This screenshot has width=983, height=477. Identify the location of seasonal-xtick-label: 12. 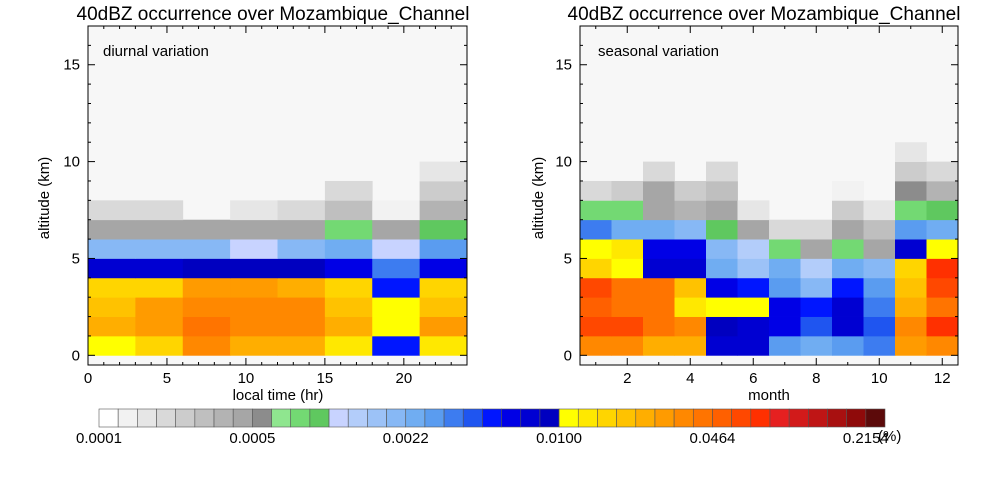
(942, 378).